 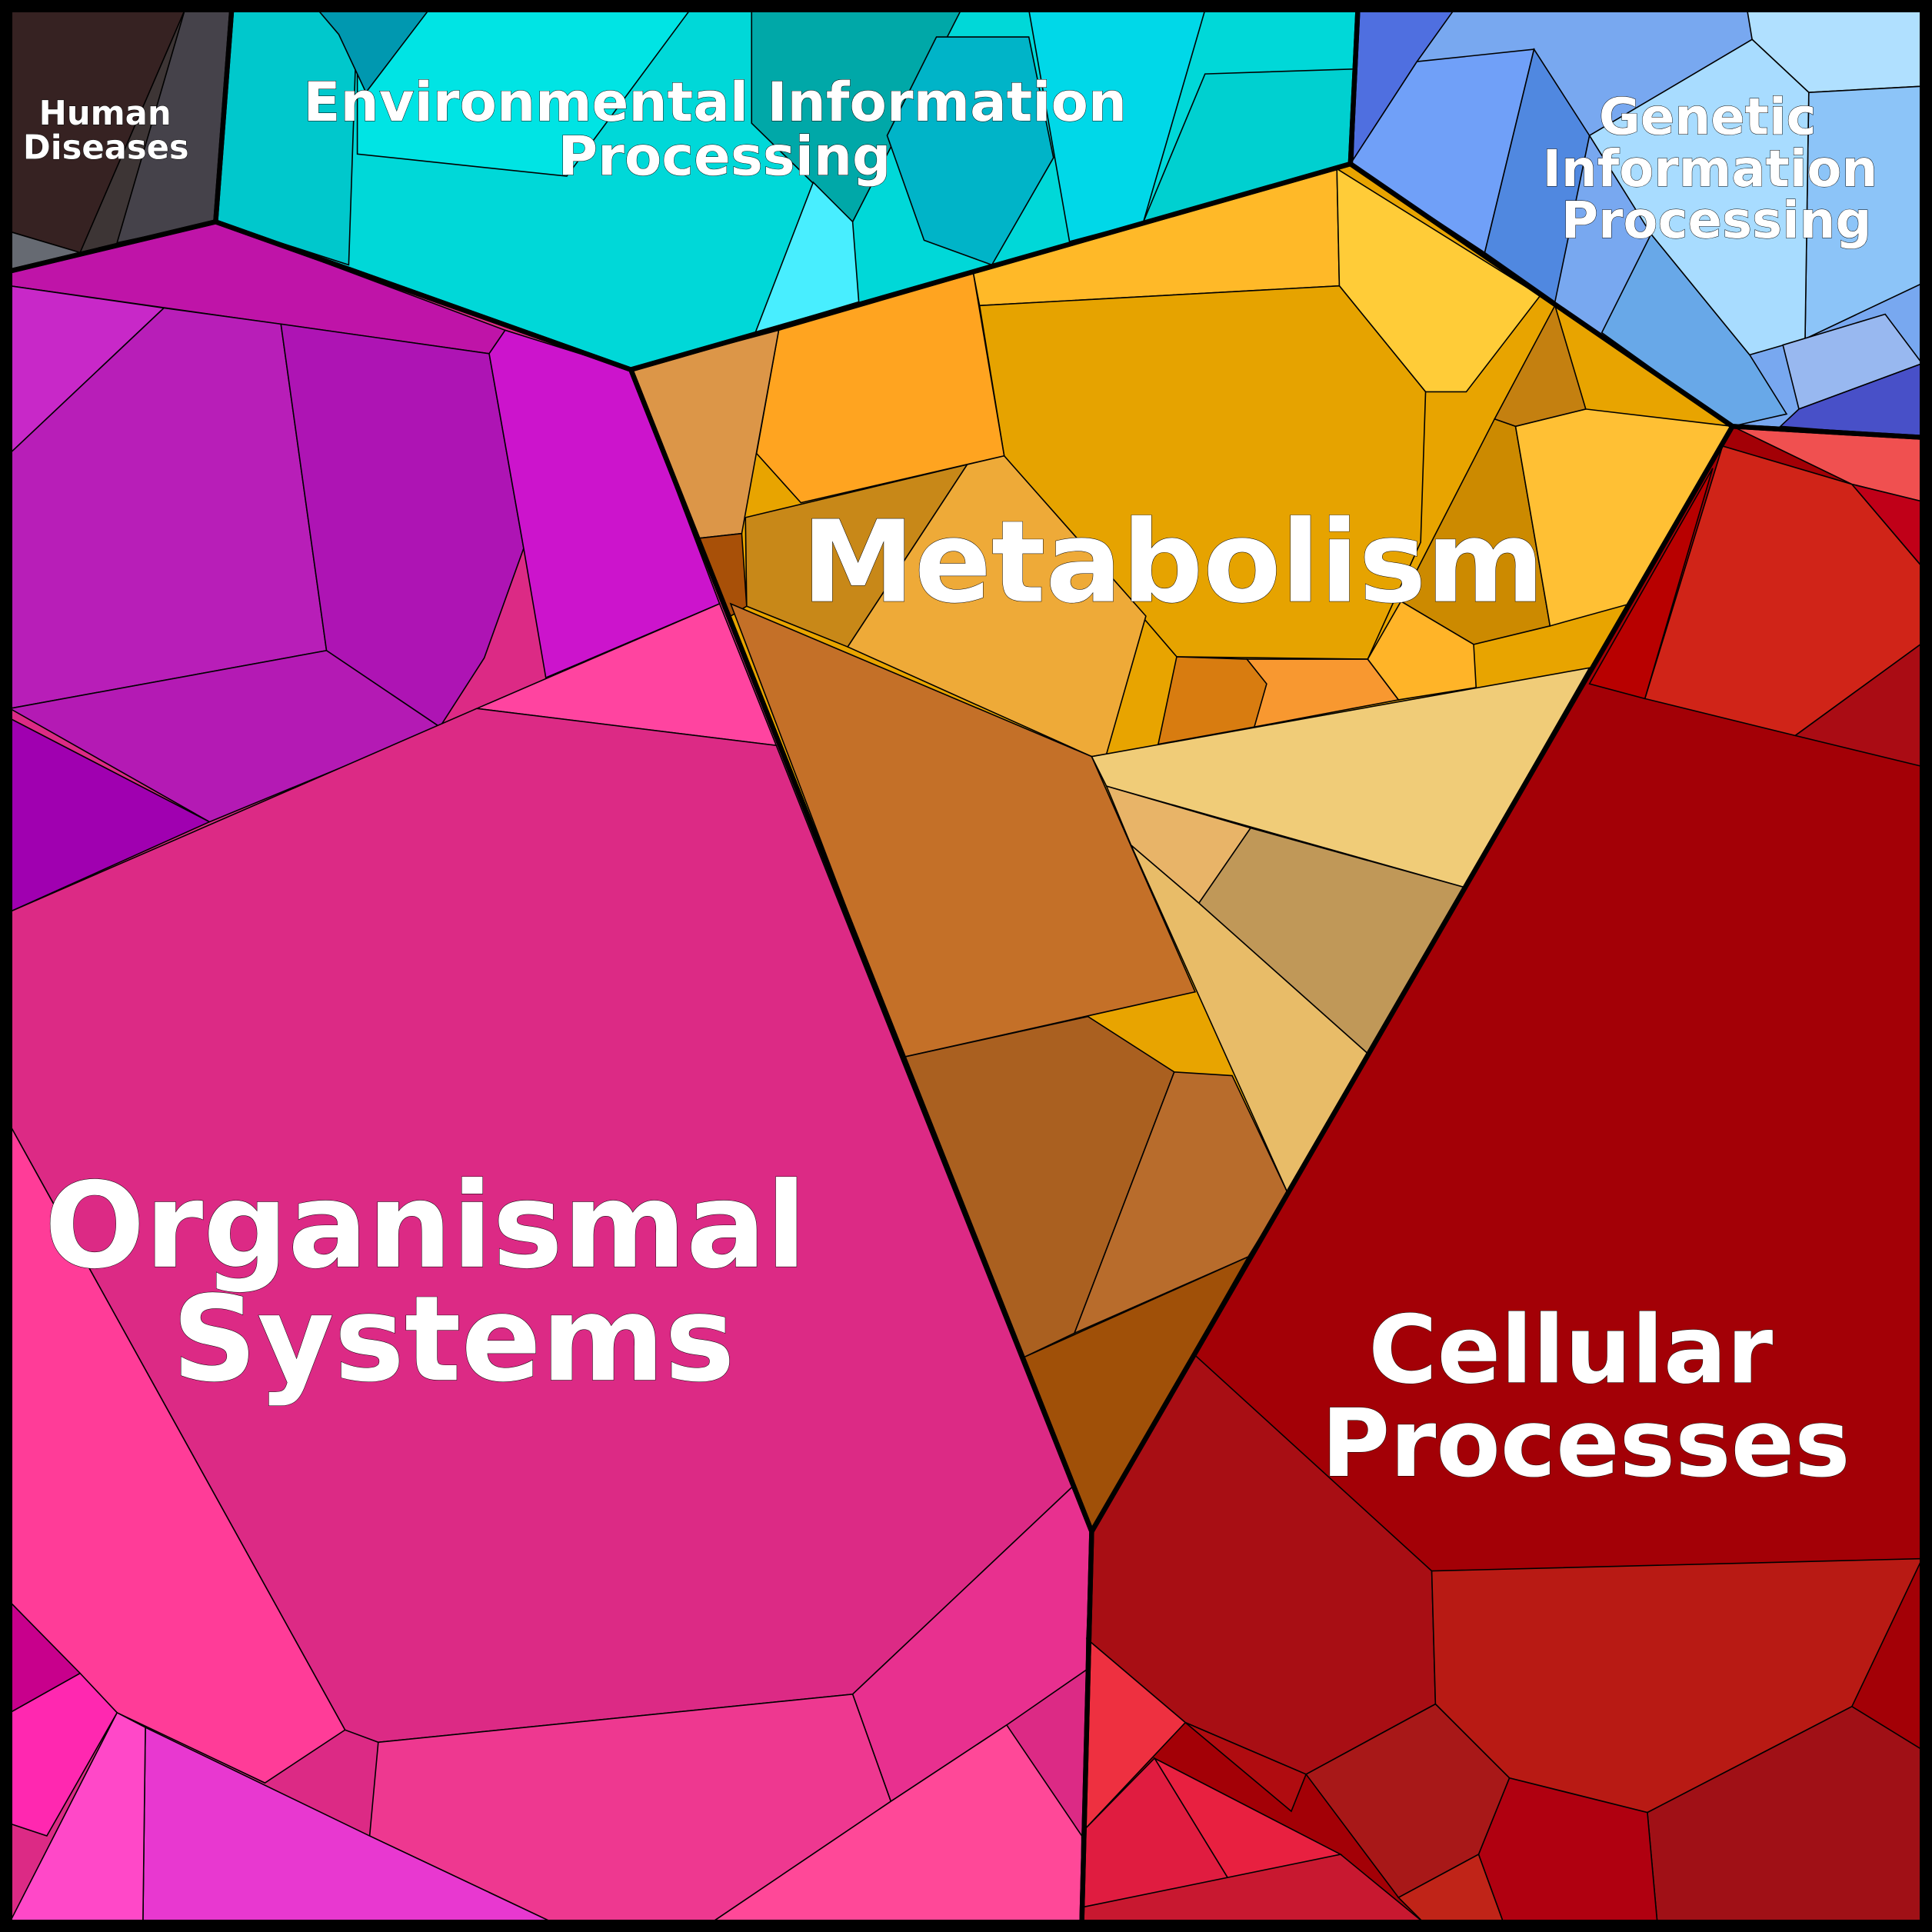 What do you see at coordinates (1719, 169) in the screenshot?
I see `label-genetic-information-processing: Genetic Information Processing` at bounding box center [1719, 169].